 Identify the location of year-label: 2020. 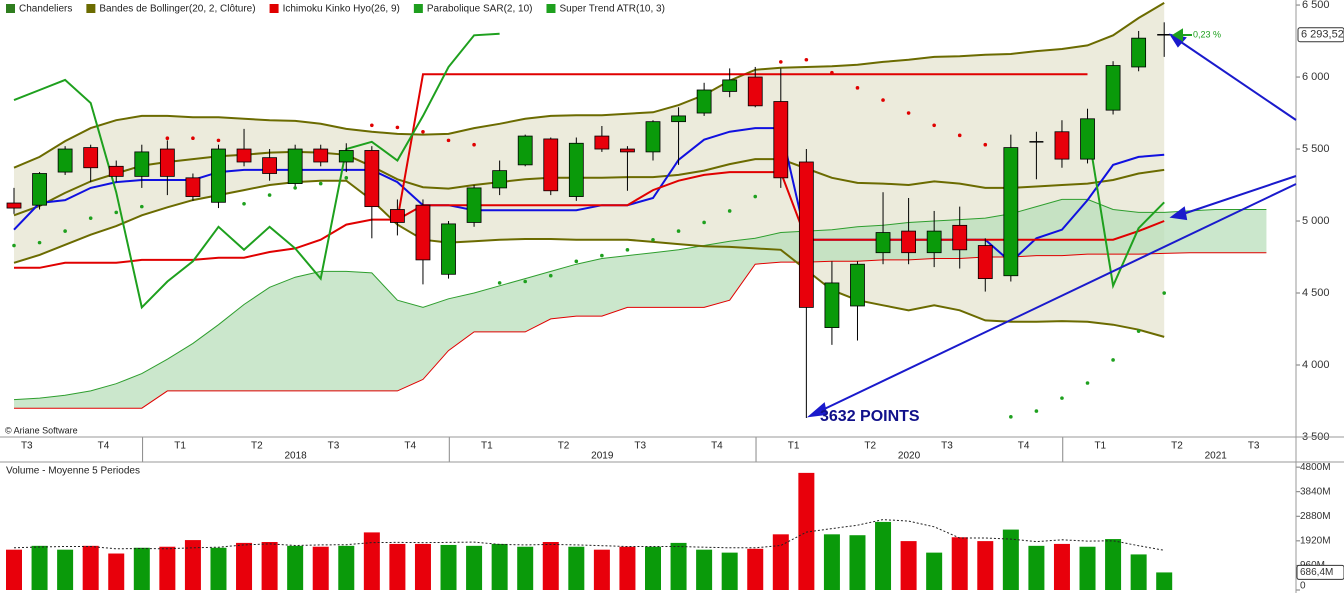
(909, 456).